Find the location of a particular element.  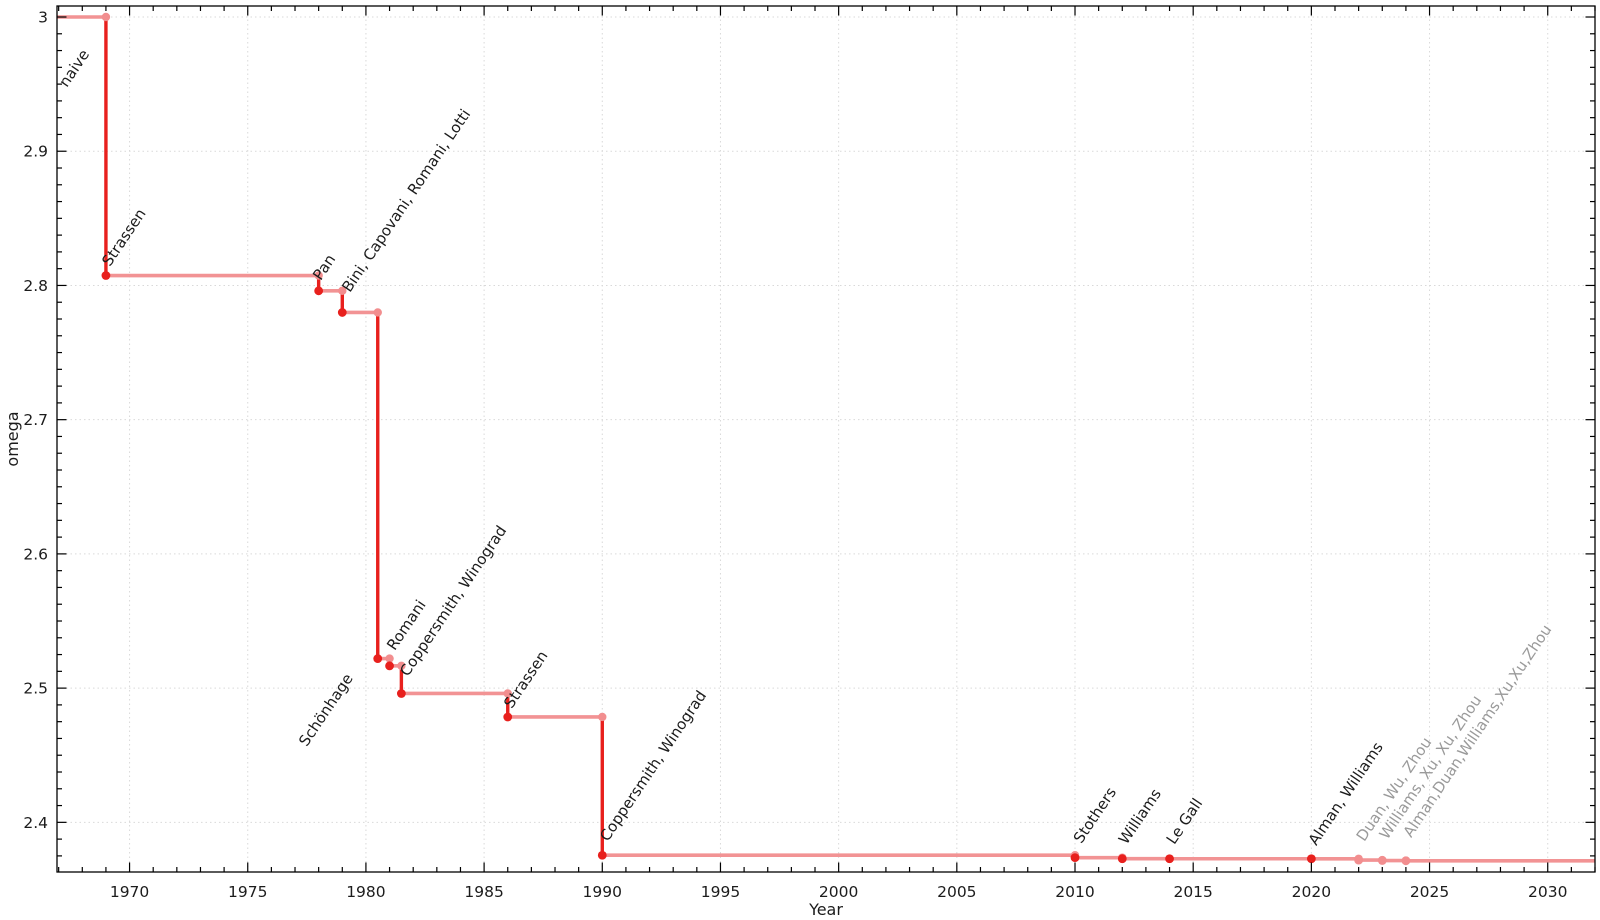

point-label: Alman,Duan,Williams,Xu,Xu,Zhou is located at coordinates (1477, 730).